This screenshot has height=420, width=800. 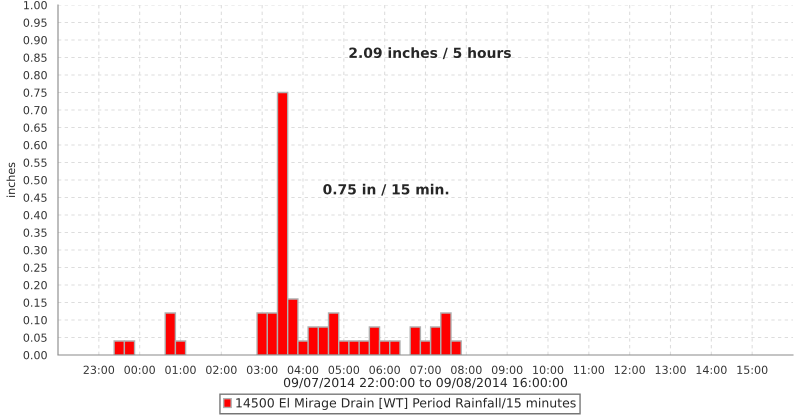 I want to click on x-tick-label: 00:00, so click(x=139, y=370).